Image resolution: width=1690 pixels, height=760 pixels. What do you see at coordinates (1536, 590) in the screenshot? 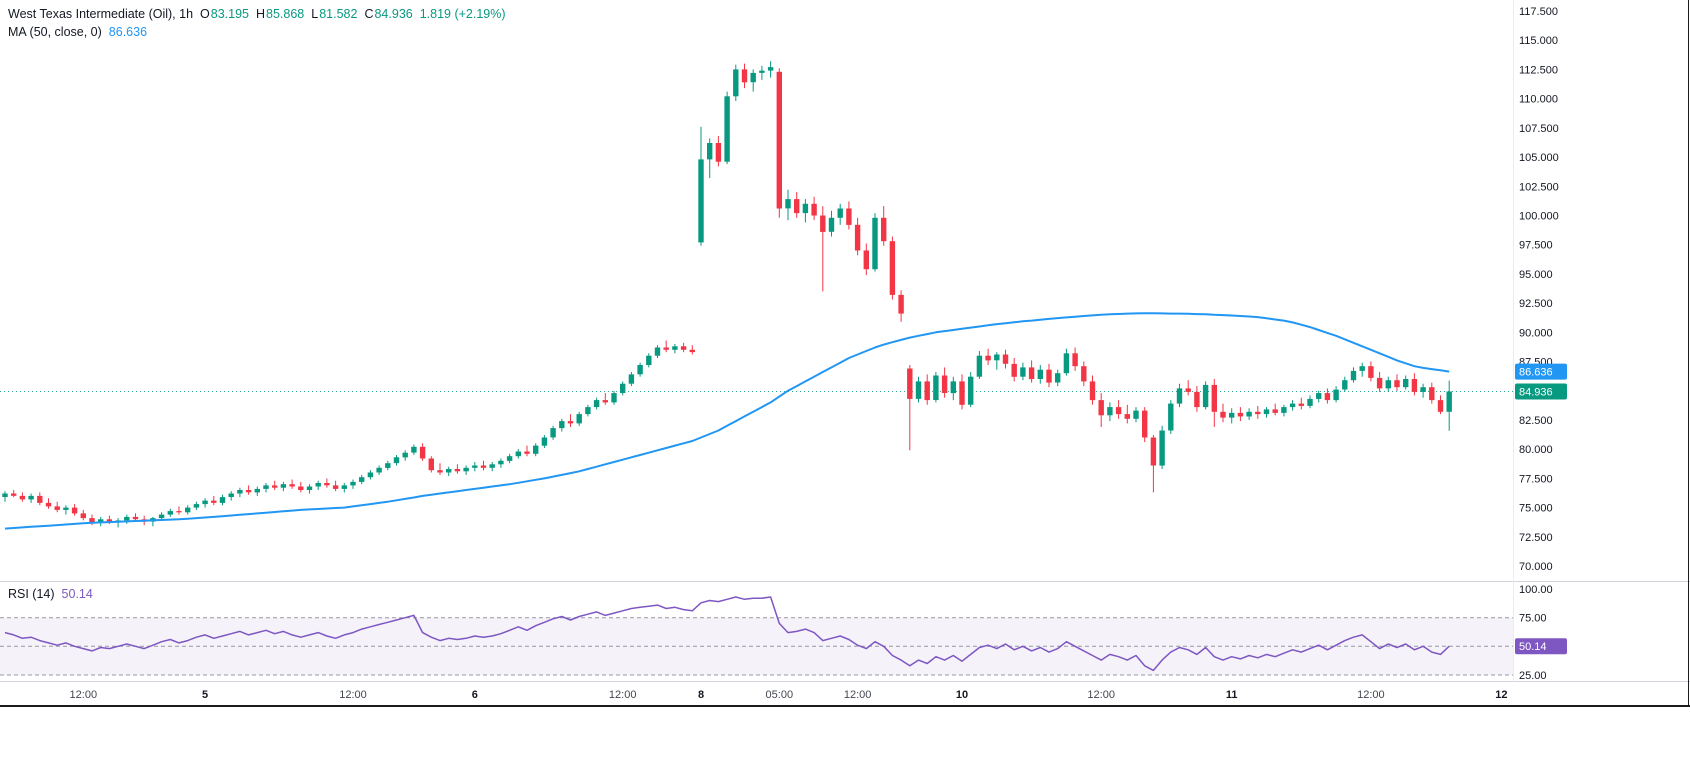
I see `rsi-axis-label: 100.00` at bounding box center [1536, 590].